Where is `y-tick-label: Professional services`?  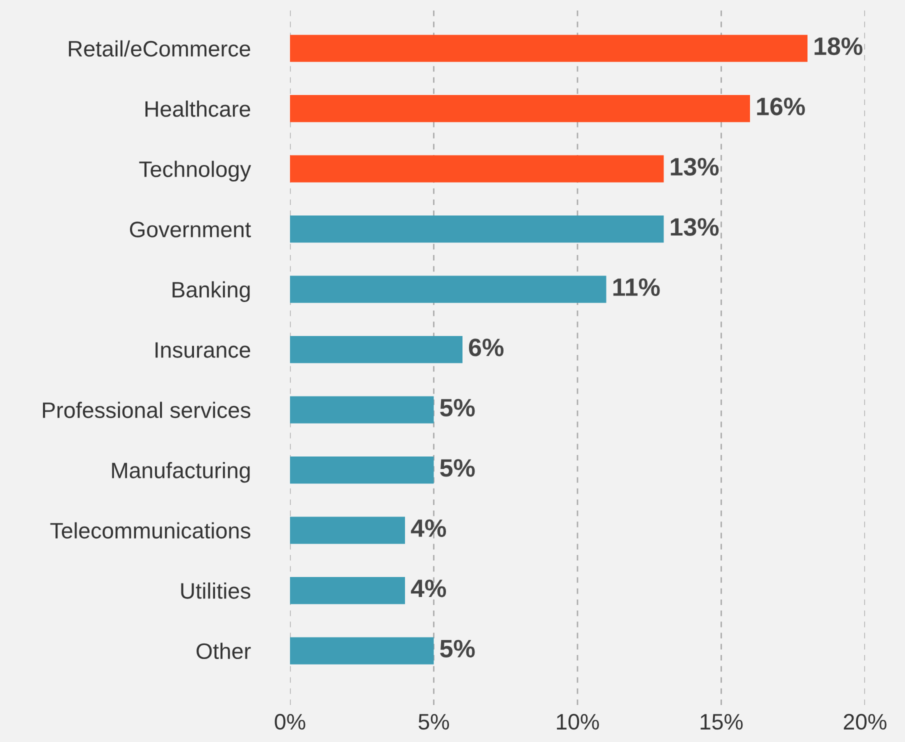
y-tick-label: Professional services is located at coordinates (146, 410).